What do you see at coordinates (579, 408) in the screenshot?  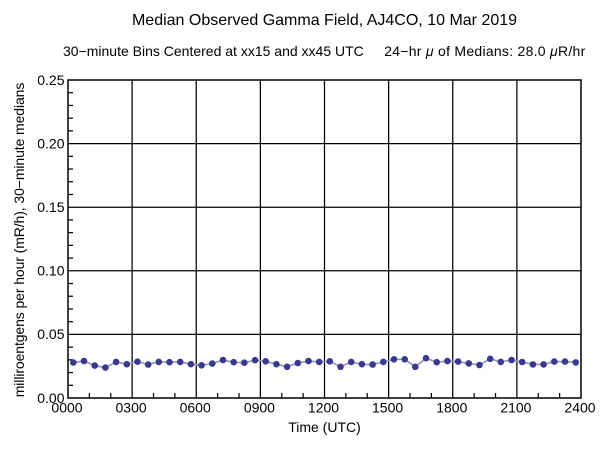 I see `svg-text: 2400` at bounding box center [579, 408].